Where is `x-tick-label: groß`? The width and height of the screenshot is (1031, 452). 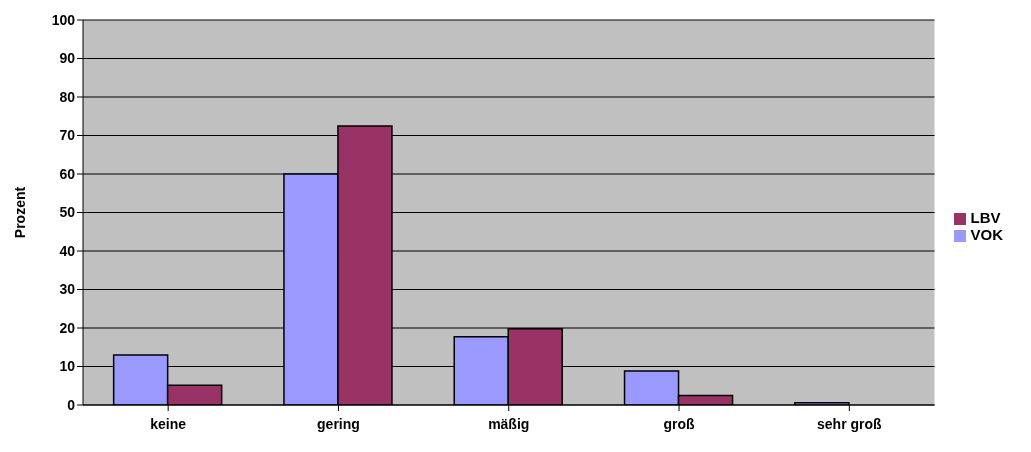
x-tick-label: groß is located at coordinates (679, 423).